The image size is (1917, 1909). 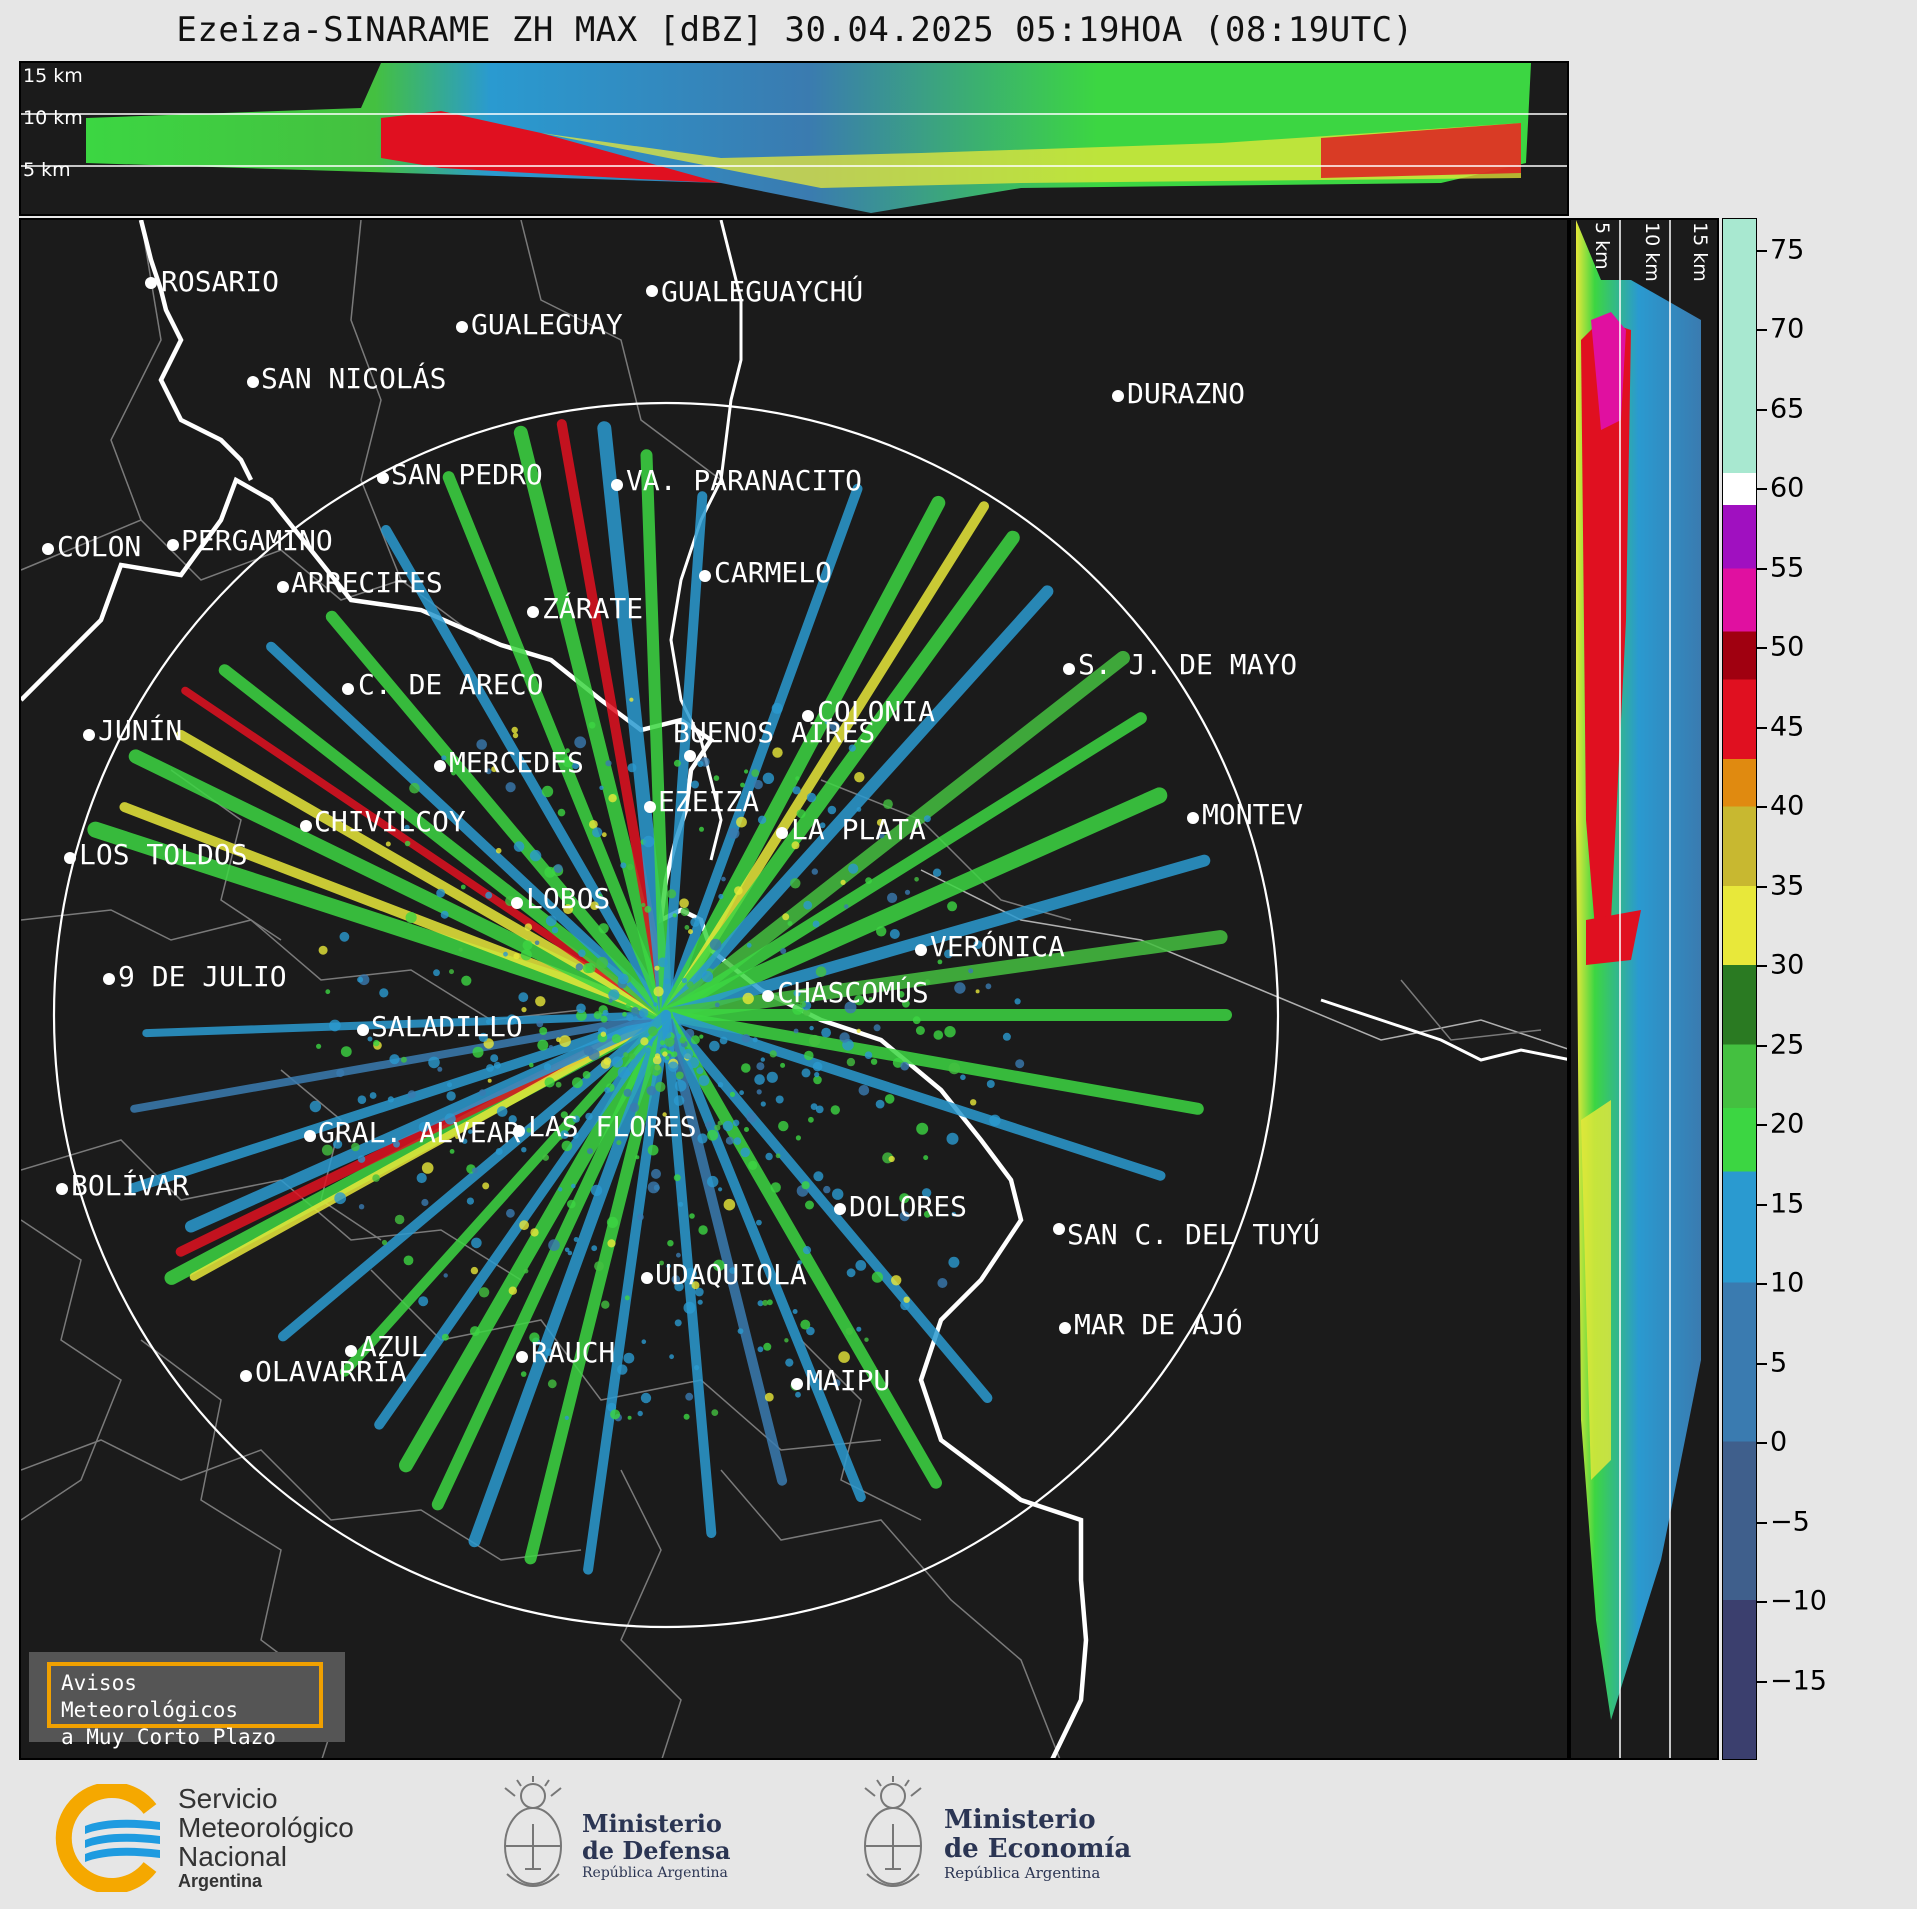 What do you see at coordinates (1787, 886) in the screenshot?
I see `colorbar-tick-label: 35` at bounding box center [1787, 886].